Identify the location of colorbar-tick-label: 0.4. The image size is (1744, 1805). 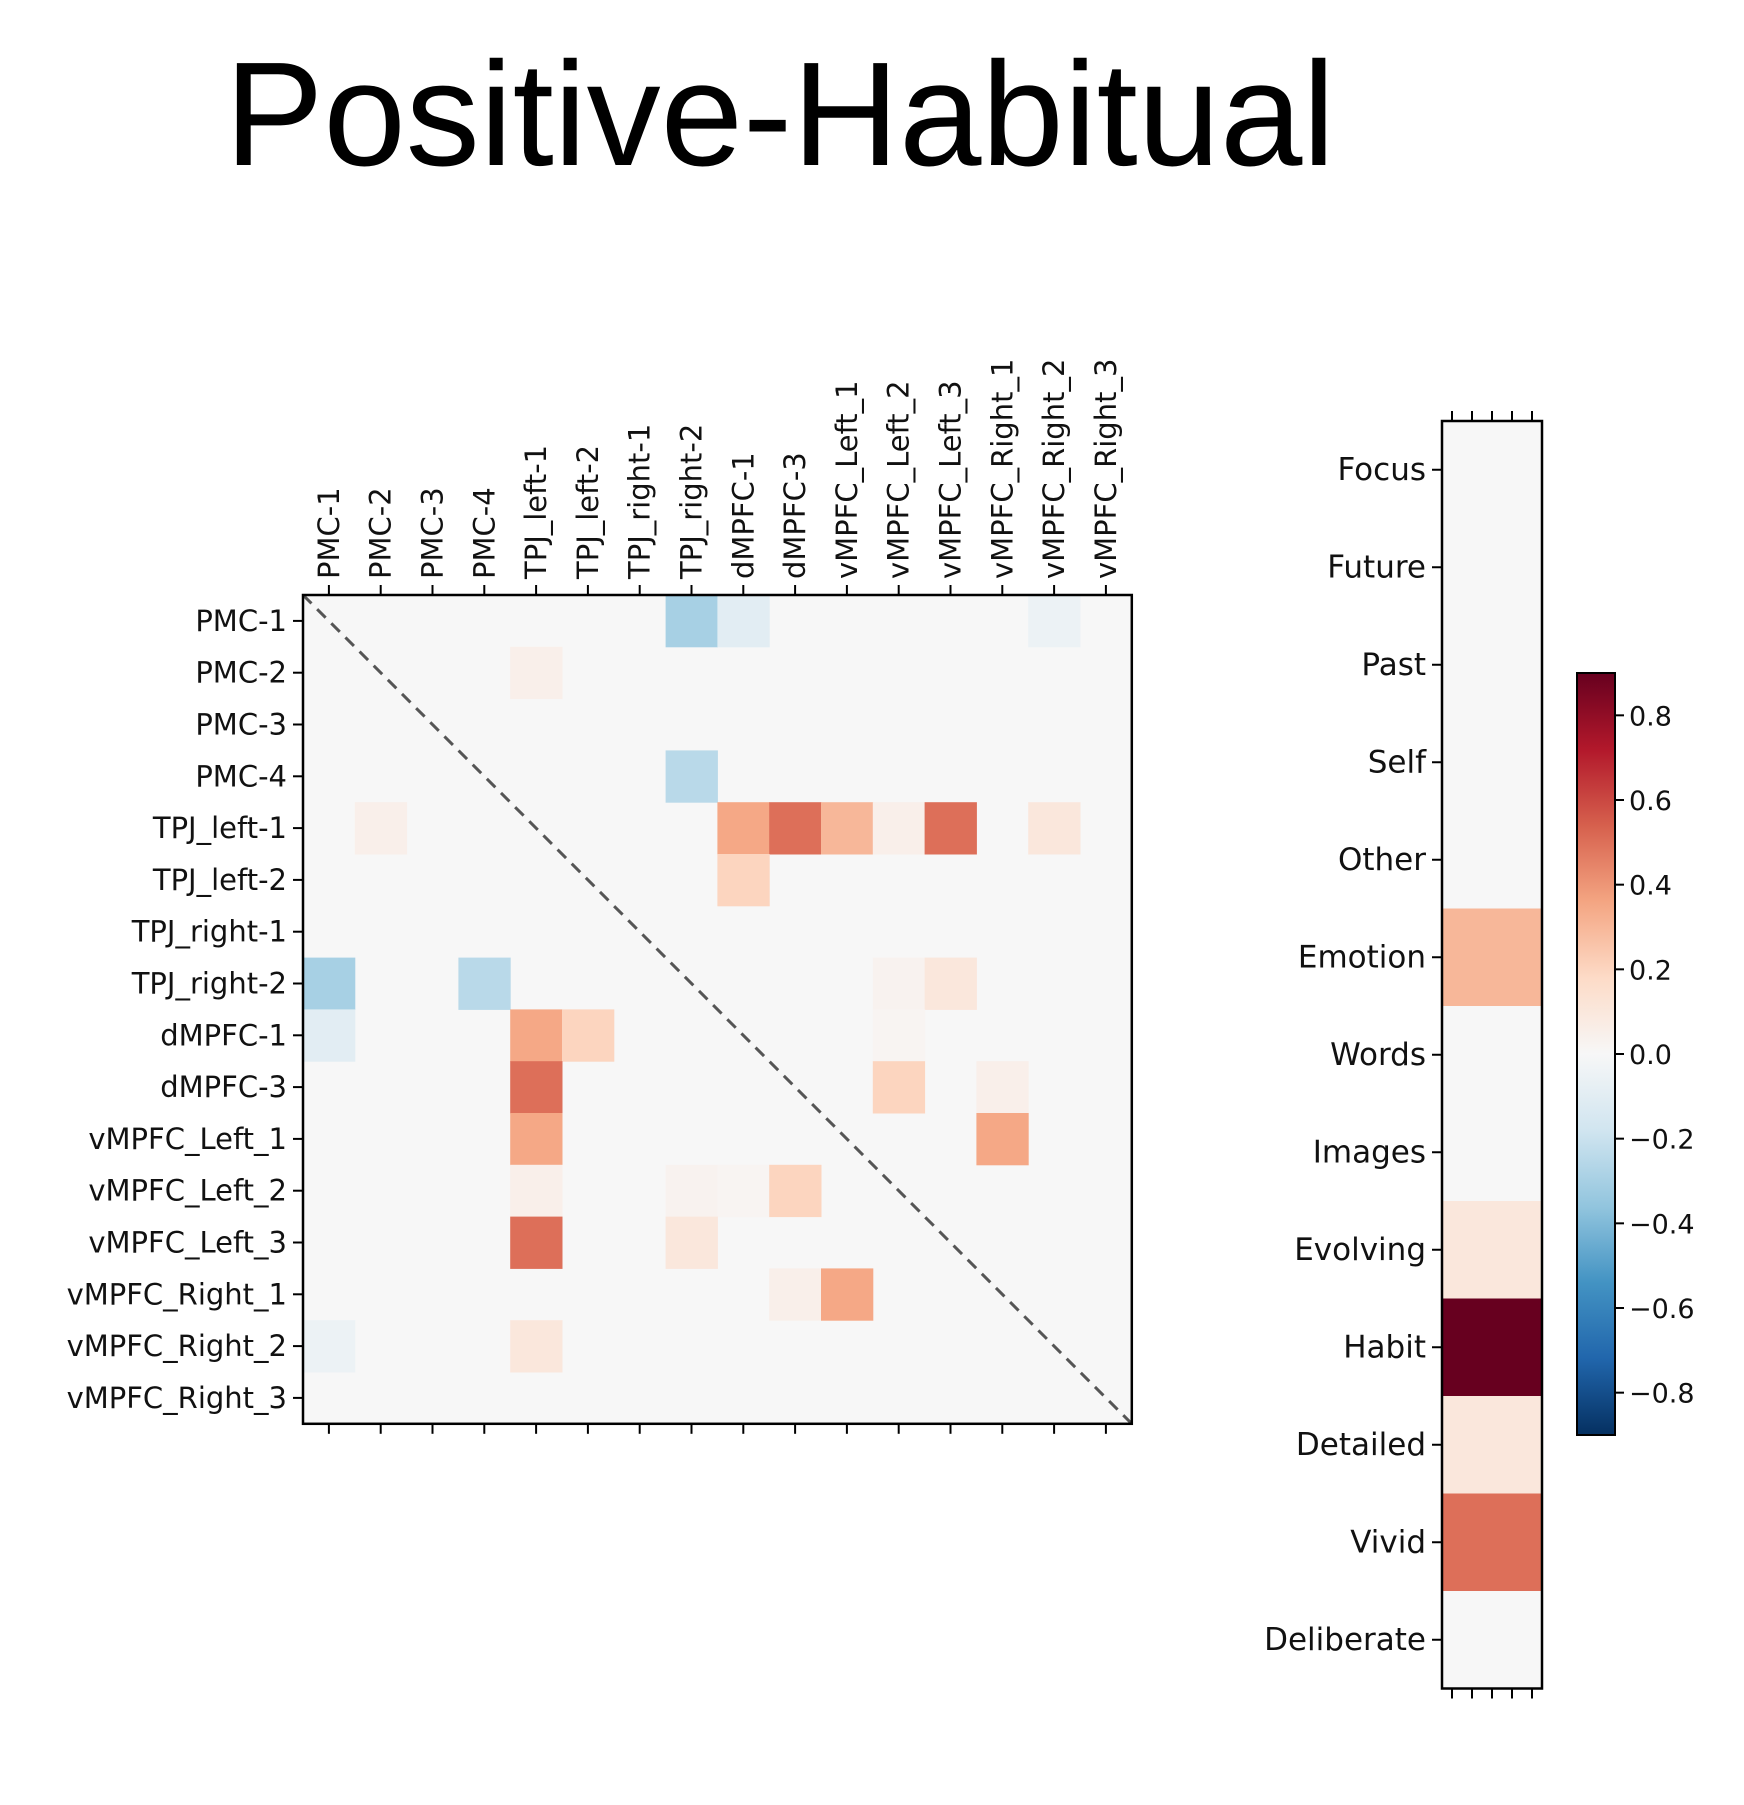
(1650, 886).